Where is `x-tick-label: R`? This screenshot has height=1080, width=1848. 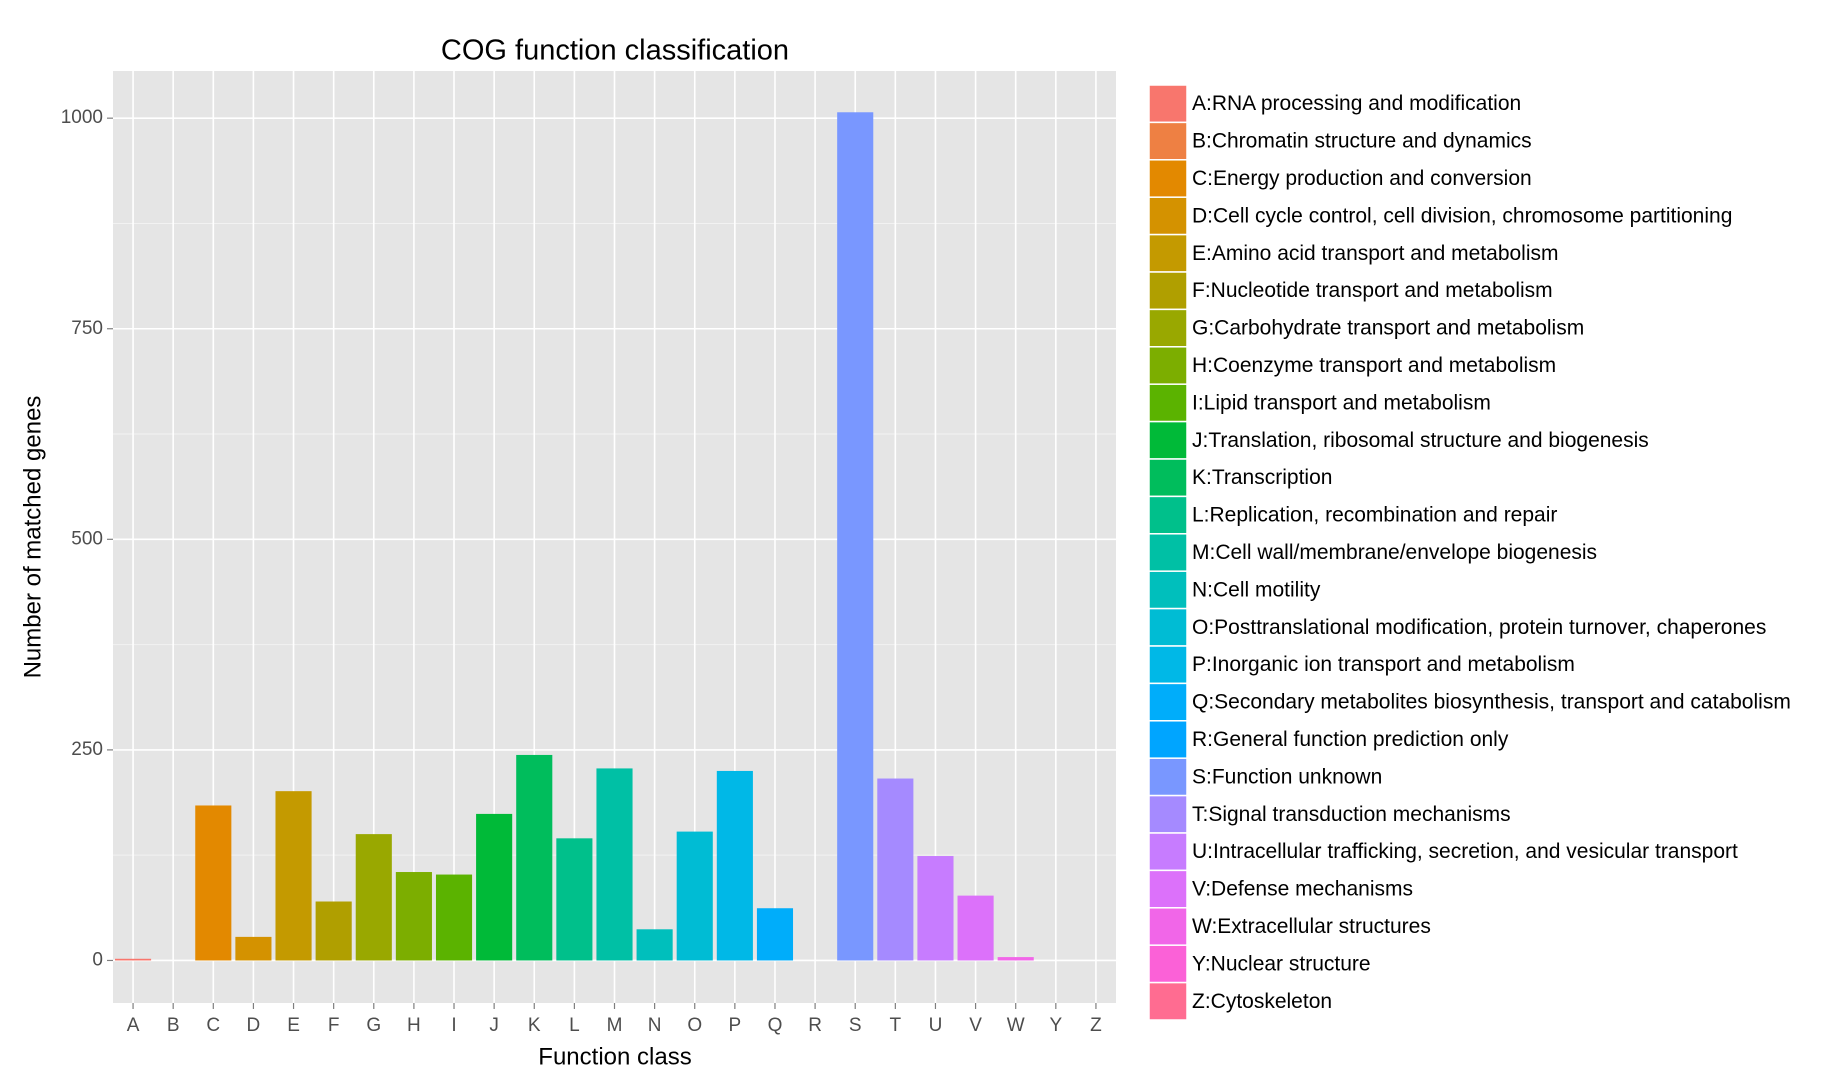
x-tick-label: R is located at coordinates (815, 1025).